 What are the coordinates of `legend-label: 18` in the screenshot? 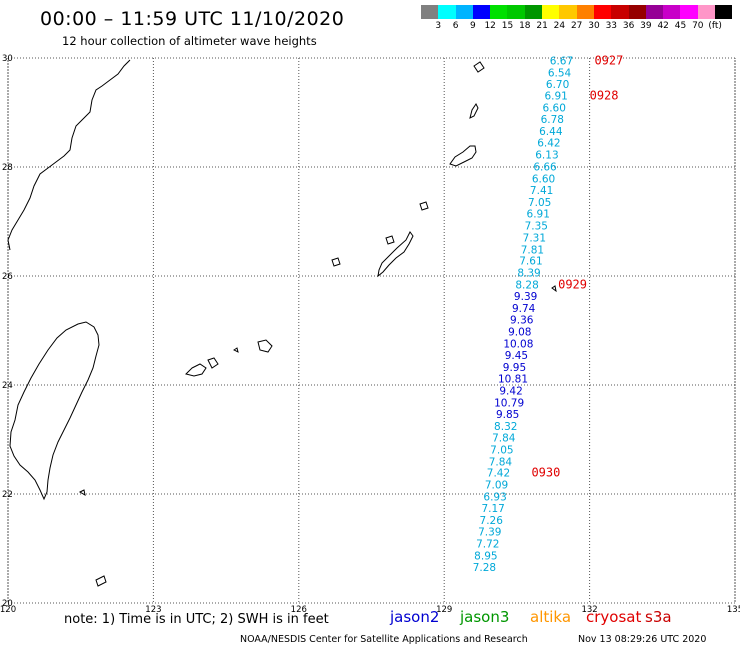 It's located at (525, 26).